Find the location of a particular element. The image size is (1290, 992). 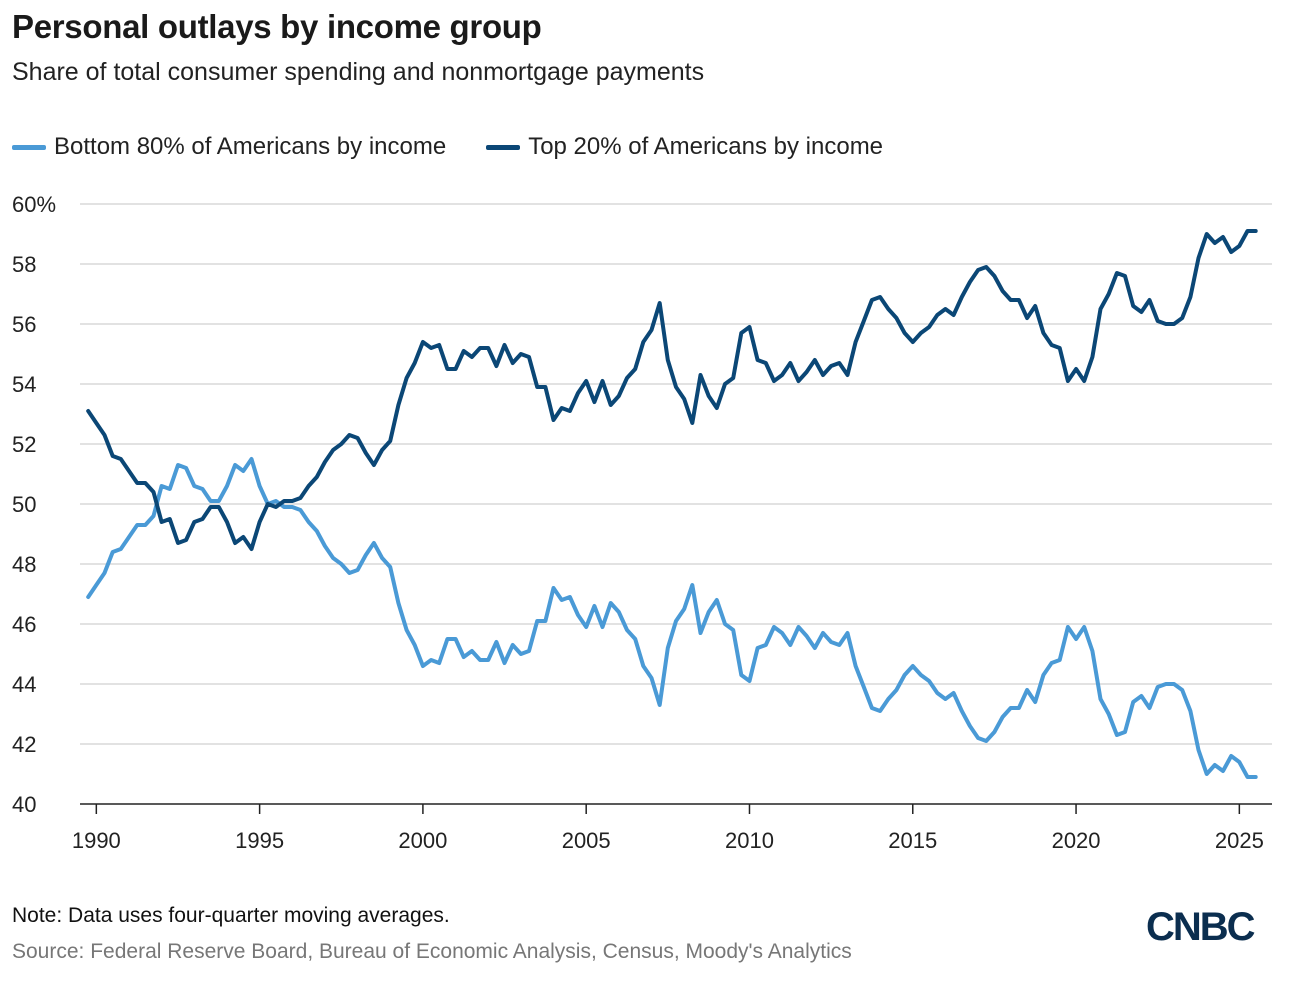

x-tick-label: 1990 is located at coordinates (96, 840).